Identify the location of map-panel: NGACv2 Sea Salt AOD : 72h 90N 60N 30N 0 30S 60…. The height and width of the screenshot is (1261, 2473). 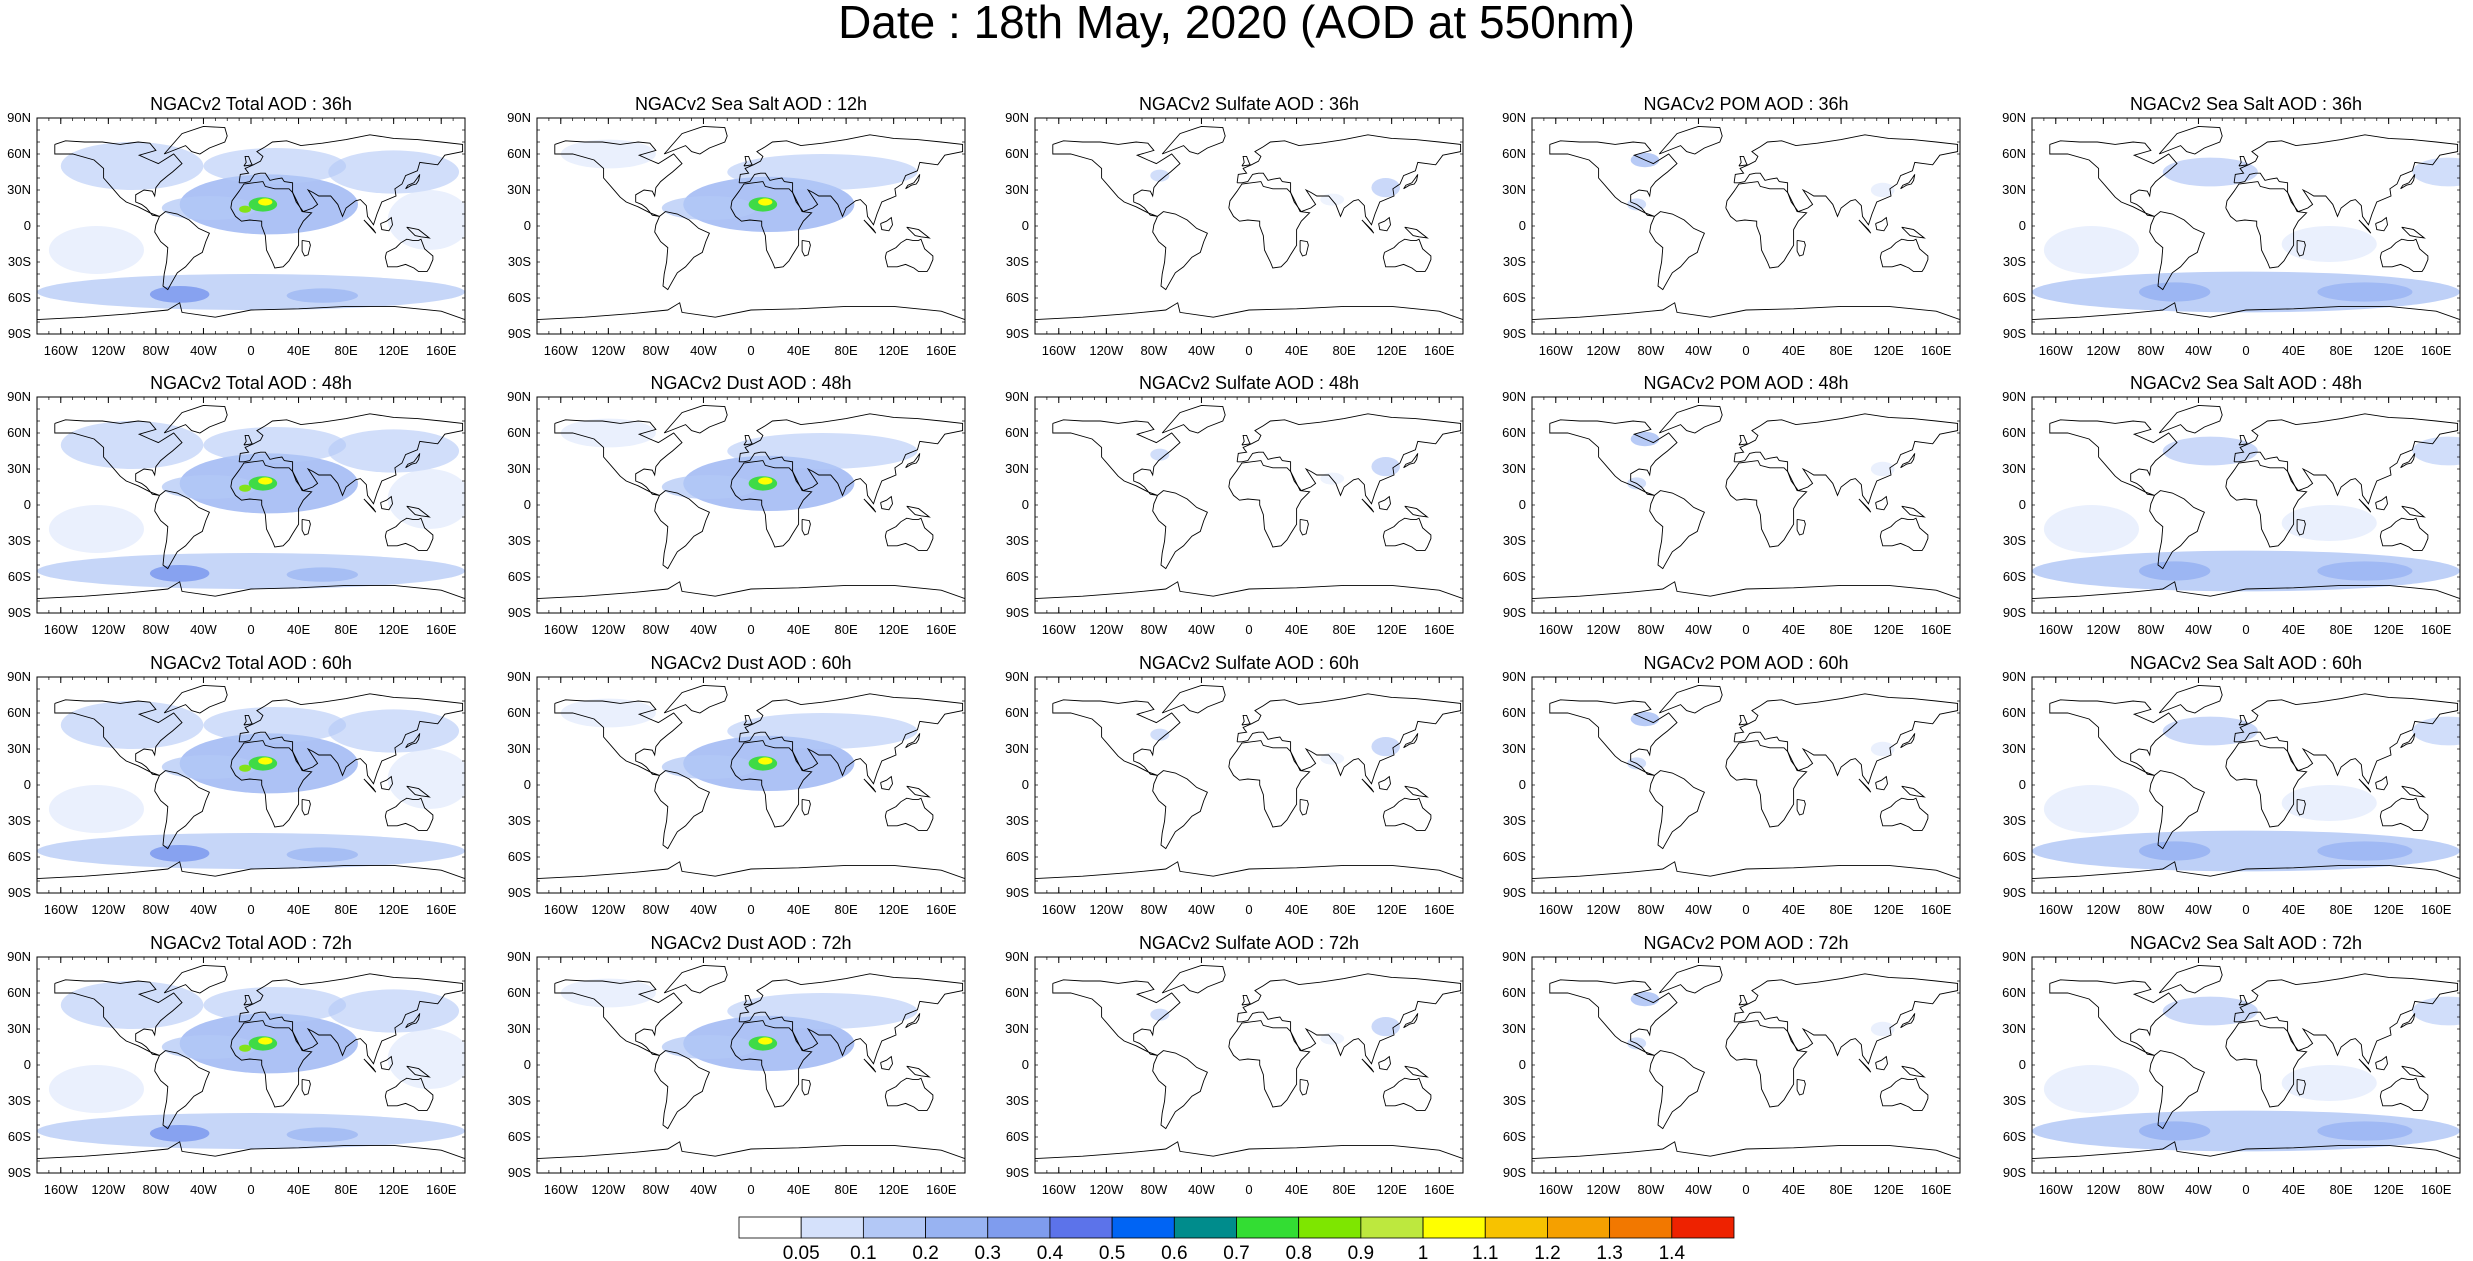
(2231, 1065).